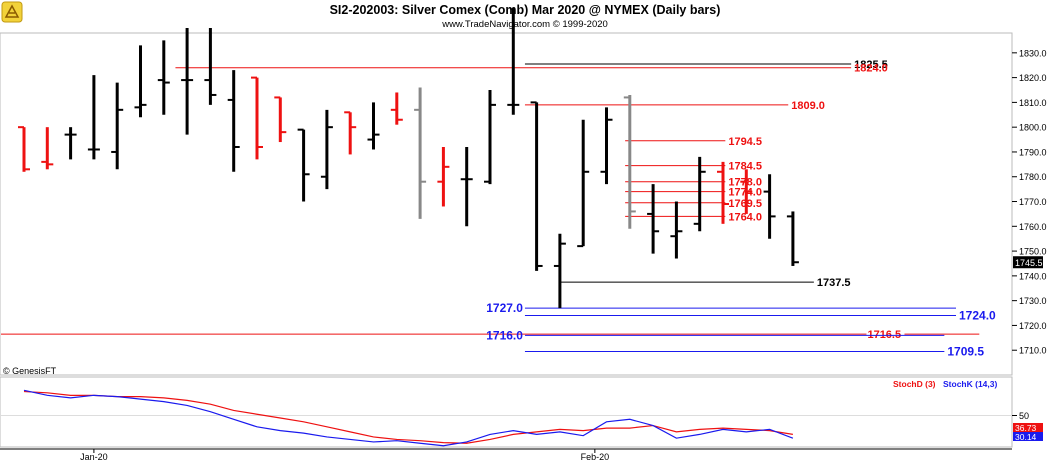  Describe the element at coordinates (1033, 152) in the screenshot. I see `y-tick-label: 1790.0` at that location.